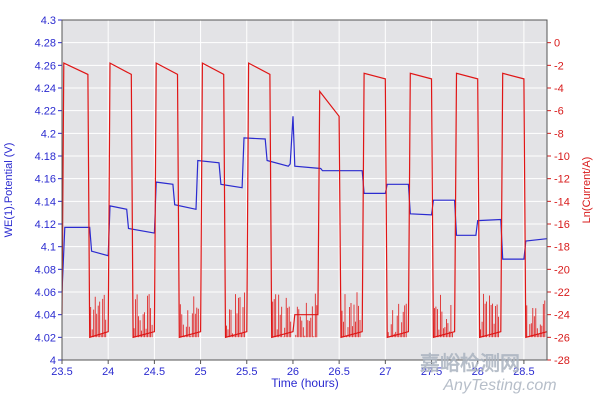 The image size is (600, 401). Describe the element at coordinates (562, 293) in the screenshot. I see `y-right-tick-label: -22` at that location.